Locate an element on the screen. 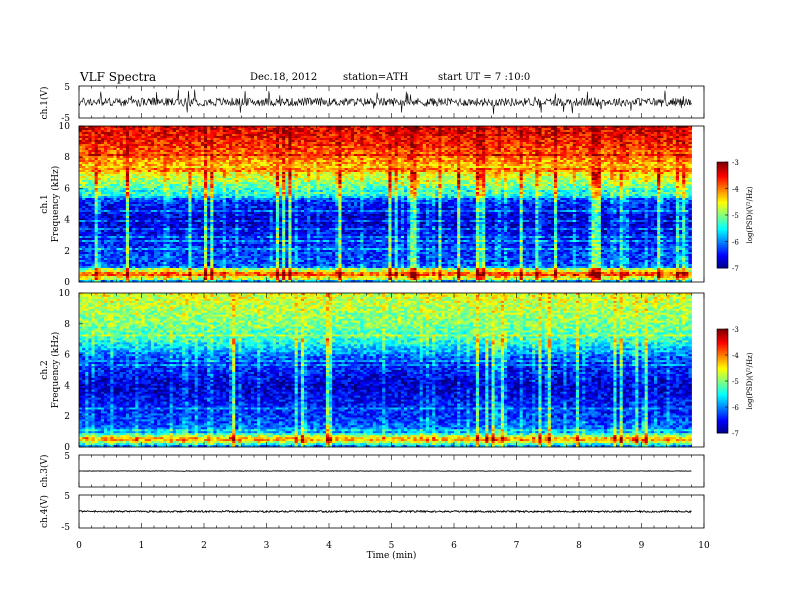 The height and width of the screenshot is (612, 792). ch2-ytick: 2 is located at coordinates (67, 417).